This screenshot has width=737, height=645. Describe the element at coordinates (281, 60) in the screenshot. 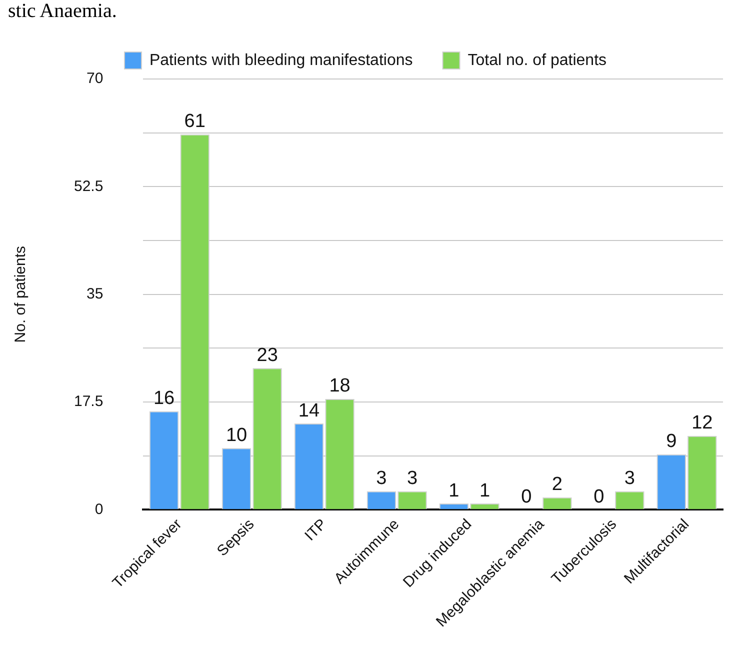

I see `legend-label: Patients with bleeding manifestations` at that location.